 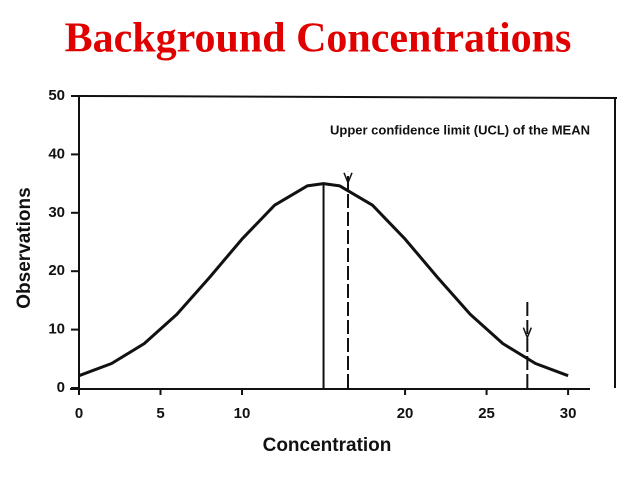 What do you see at coordinates (79, 413) in the screenshot?
I see `x-tick-label: 0` at bounding box center [79, 413].